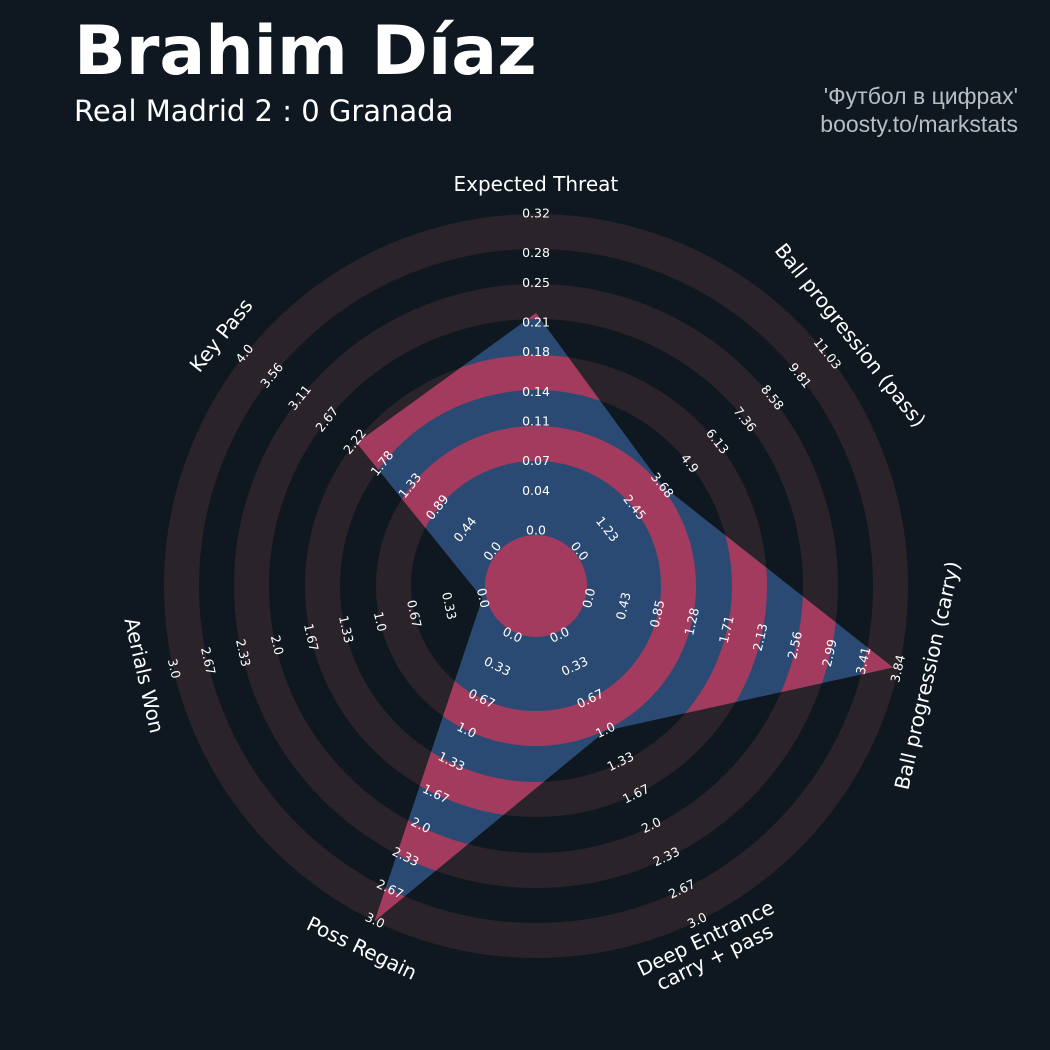 The image size is (1050, 1050). Describe the element at coordinates (311, 637) in the screenshot. I see `tick-label: 1.67` at that location.